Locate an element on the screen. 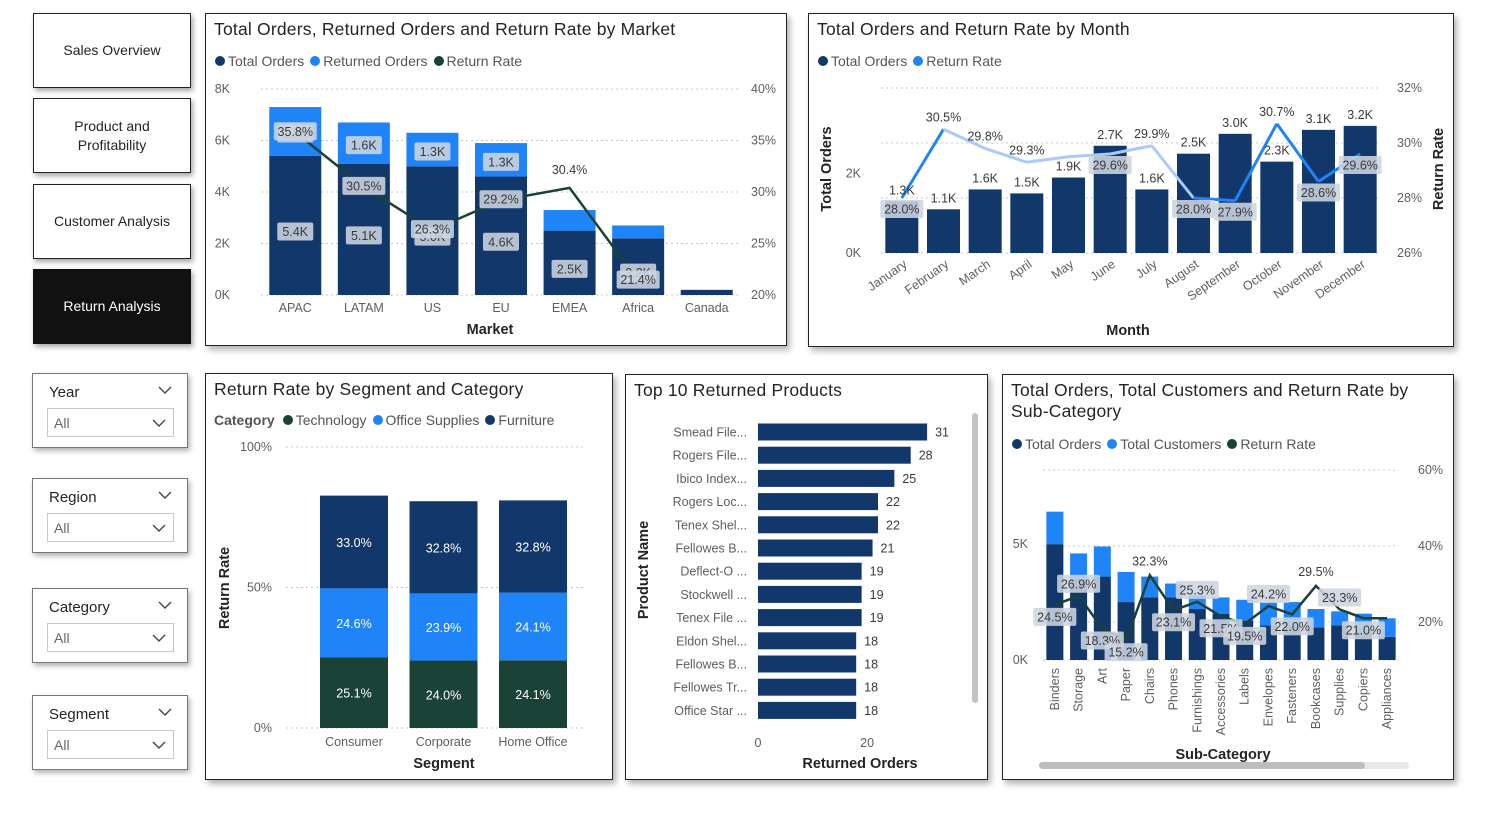 This screenshot has height=825, width=1487. year-dropdown: All is located at coordinates (110, 422).